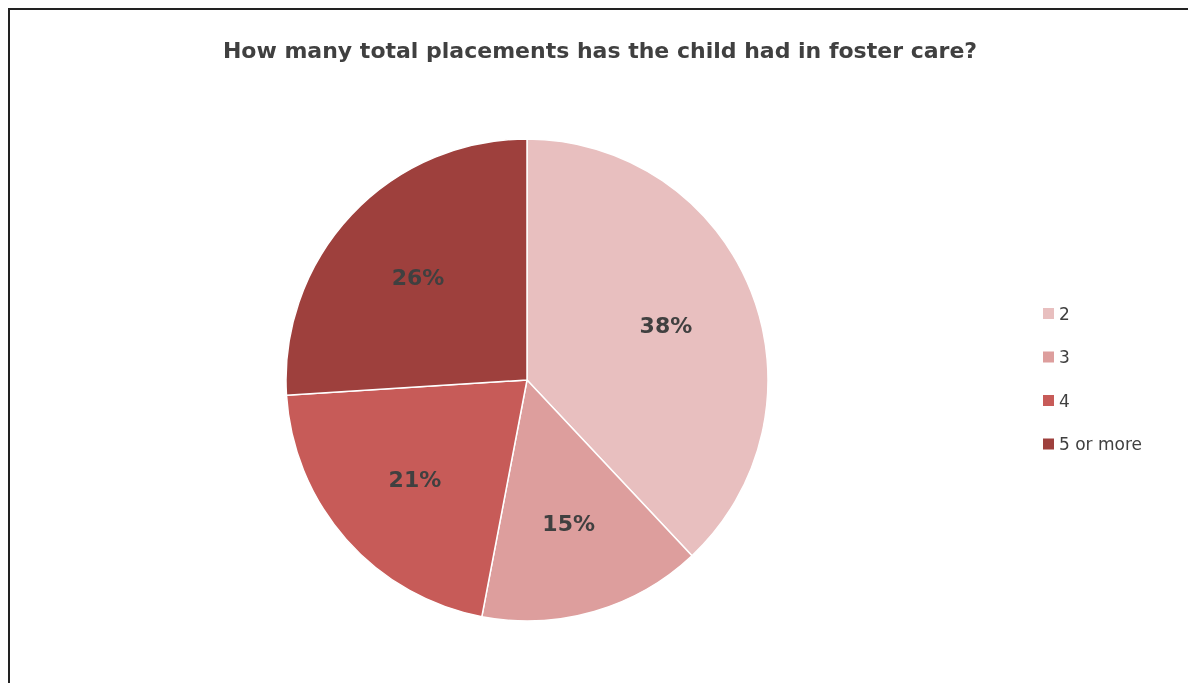 This screenshot has height=683, width=1188. What do you see at coordinates (1064, 400) in the screenshot?
I see `legend-label: 4` at bounding box center [1064, 400].